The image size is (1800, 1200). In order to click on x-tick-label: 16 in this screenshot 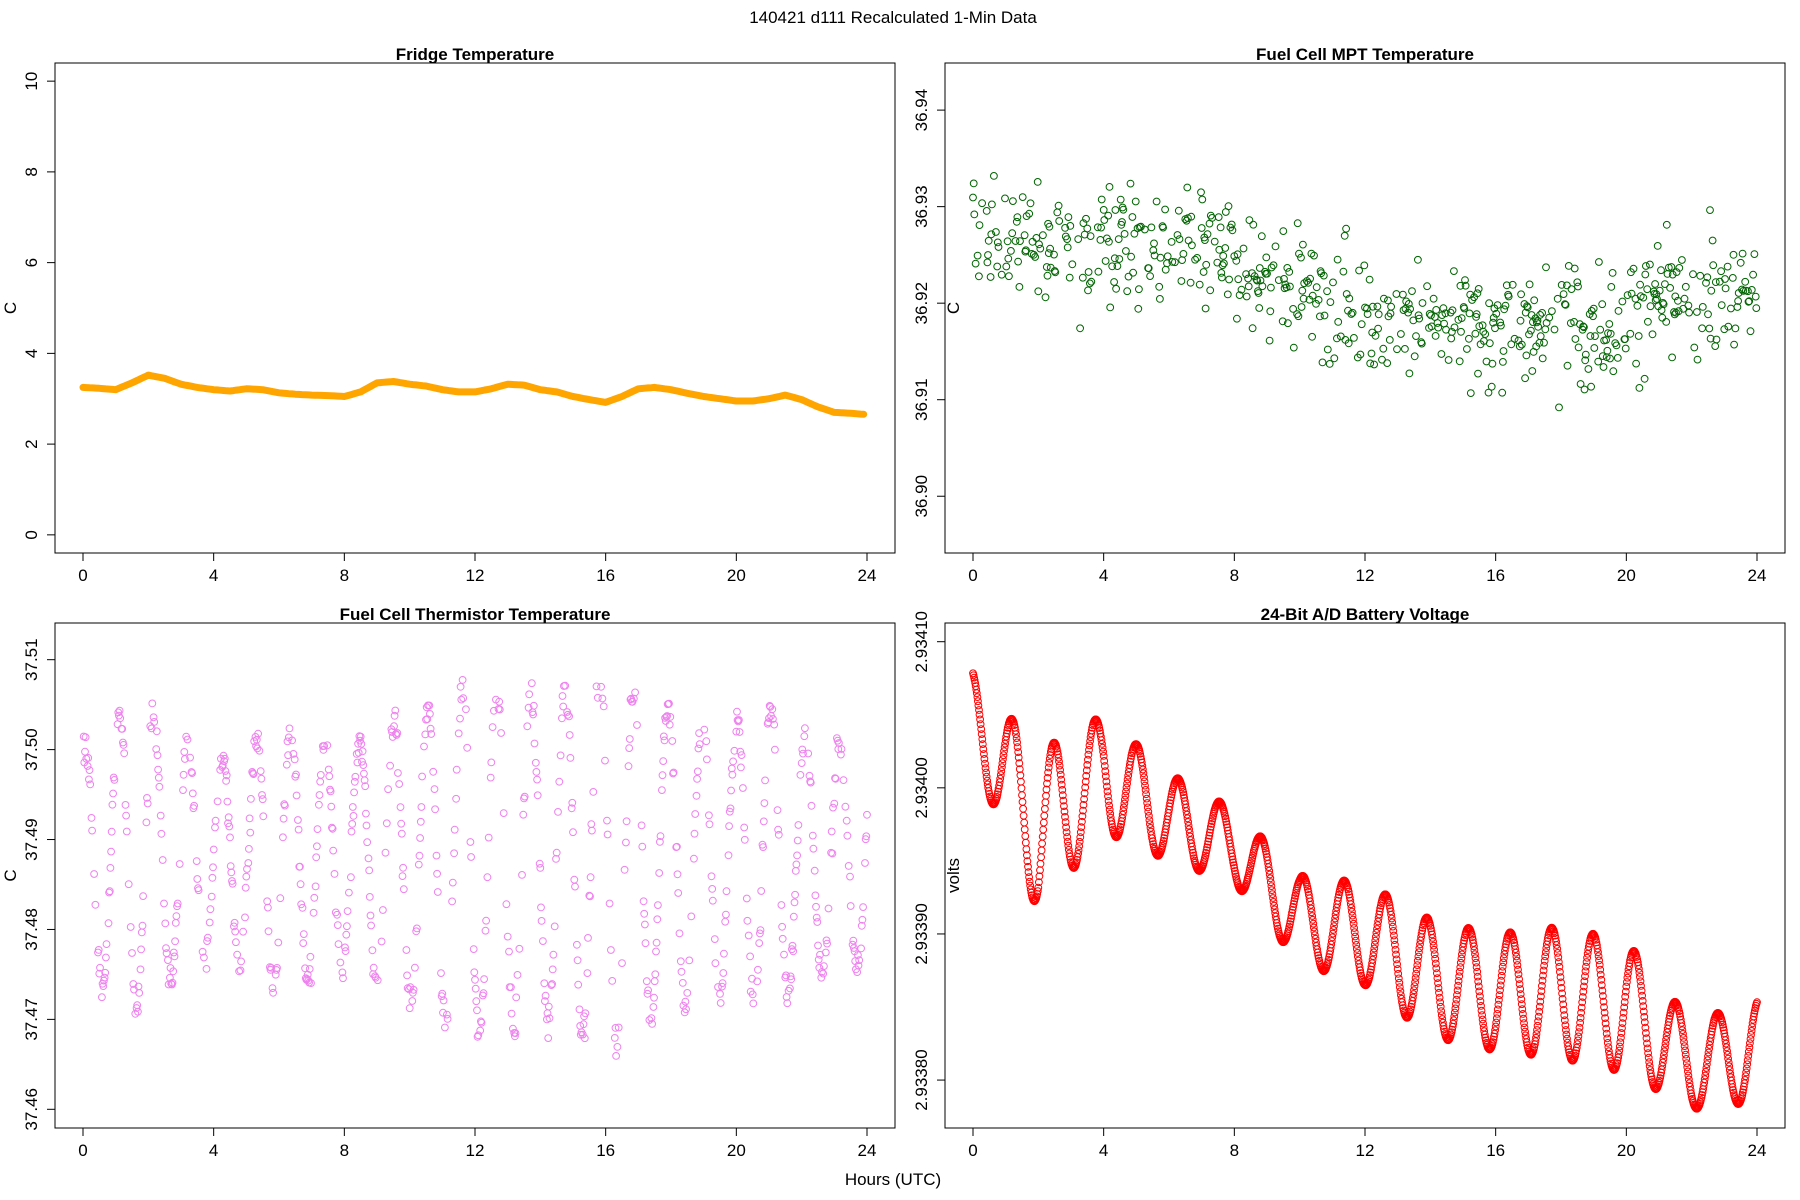, I will do `click(605, 1150)`.